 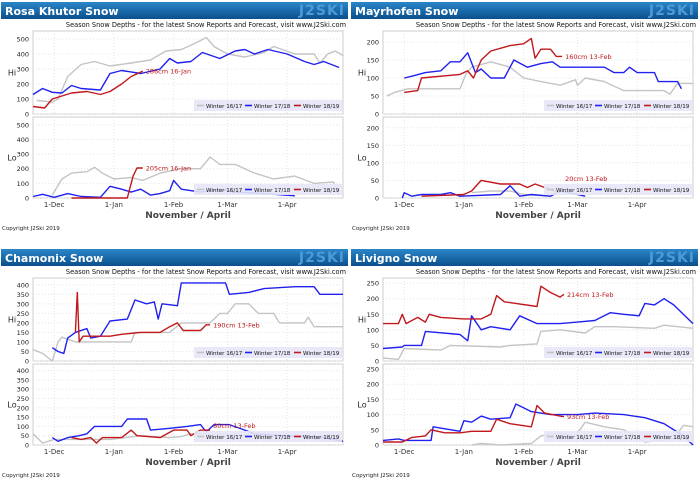 I want to click on value-annotation: 205cm 16-Jan, so click(x=168, y=169).